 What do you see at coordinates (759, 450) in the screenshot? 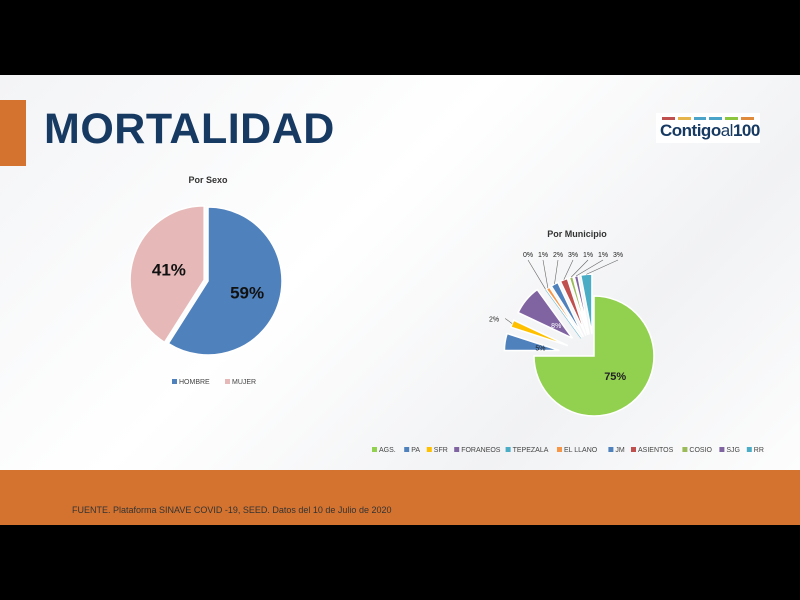
I see `legend-label: RR` at bounding box center [759, 450].